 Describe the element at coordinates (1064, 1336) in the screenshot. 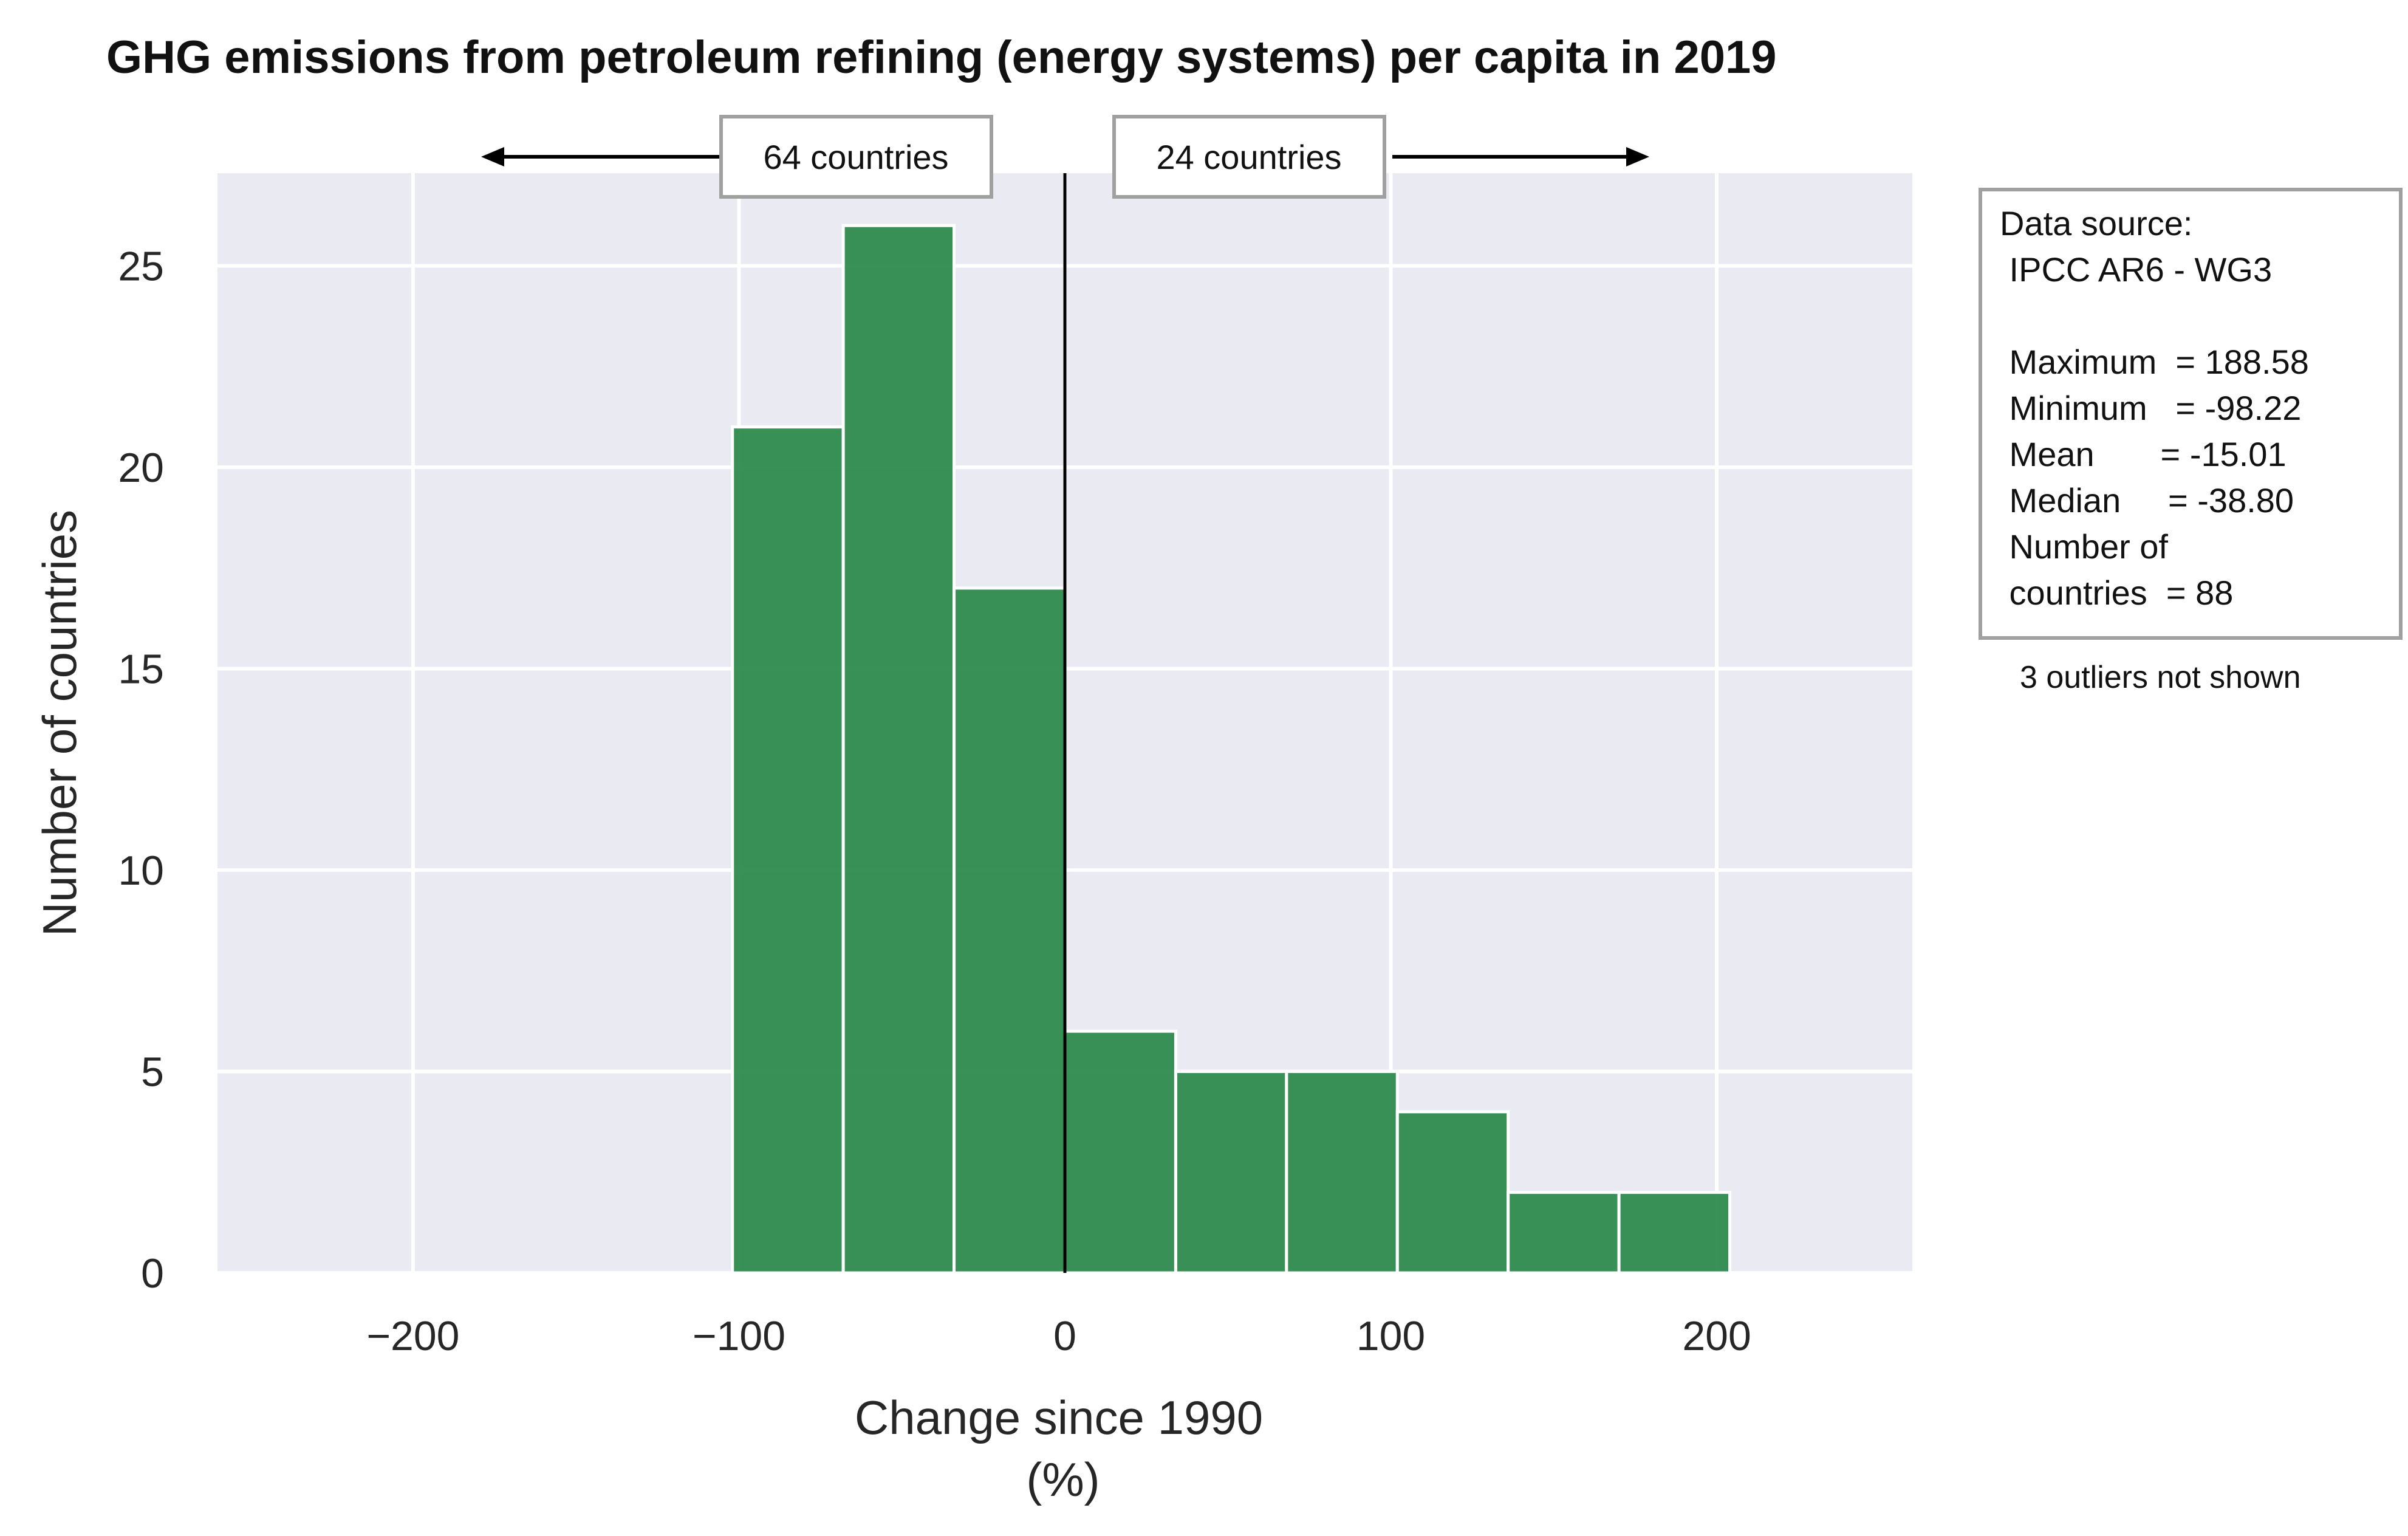

I see `x-tick-label: 0` at that location.